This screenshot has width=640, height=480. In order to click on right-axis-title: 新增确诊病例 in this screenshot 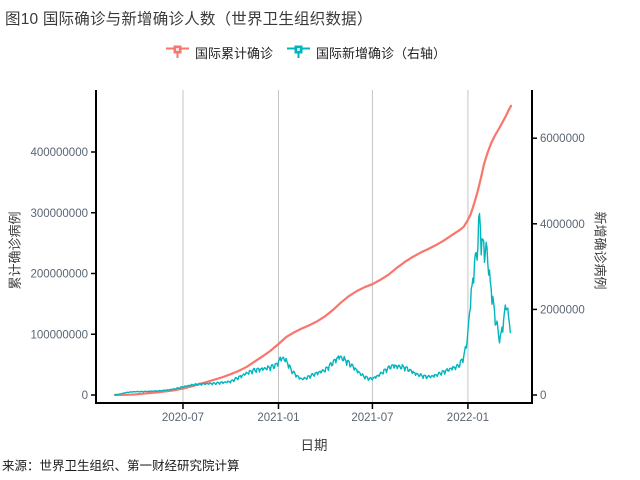, I will do `click(600, 250)`.